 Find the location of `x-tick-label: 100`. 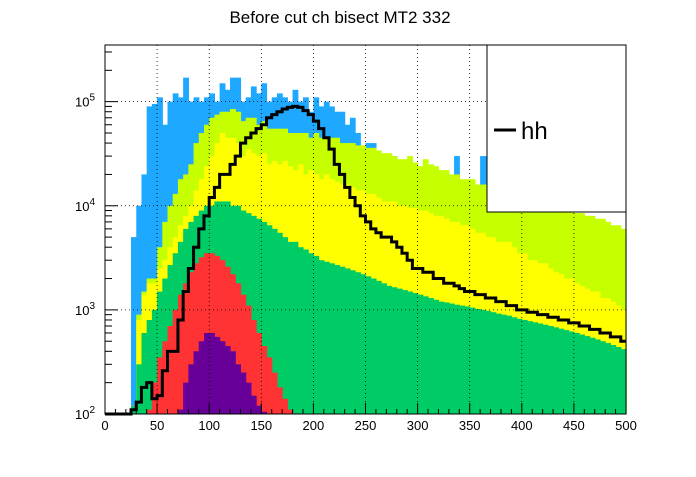

x-tick-label: 100 is located at coordinates (209, 425).